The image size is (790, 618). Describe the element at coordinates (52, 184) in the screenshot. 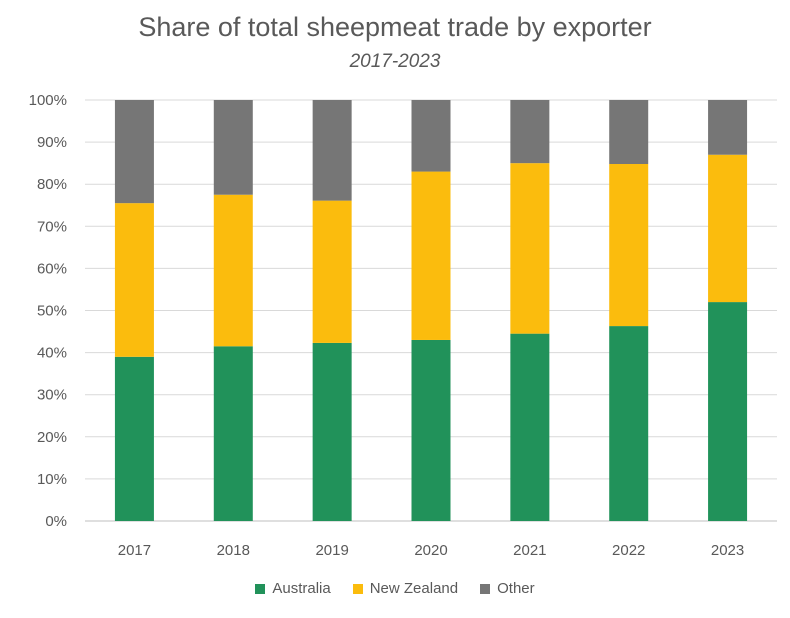

I see `y-tick-label: 80%` at that location.